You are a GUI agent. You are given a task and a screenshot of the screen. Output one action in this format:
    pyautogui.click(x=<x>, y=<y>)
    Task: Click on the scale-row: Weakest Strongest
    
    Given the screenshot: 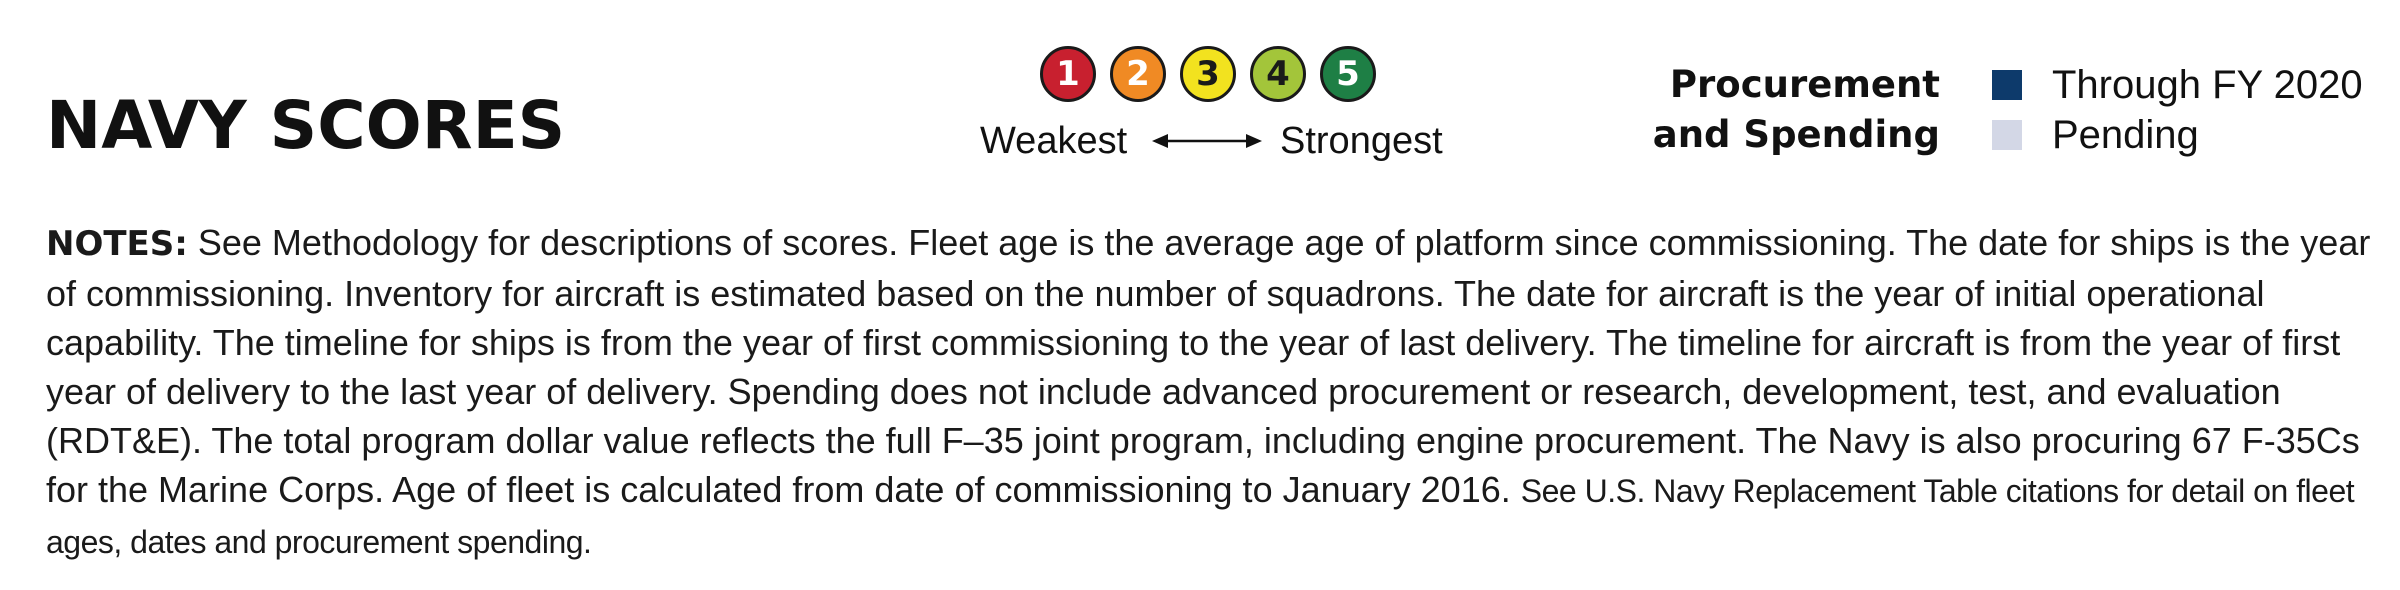 What is the action you would take?
    pyautogui.click(x=1220, y=141)
    